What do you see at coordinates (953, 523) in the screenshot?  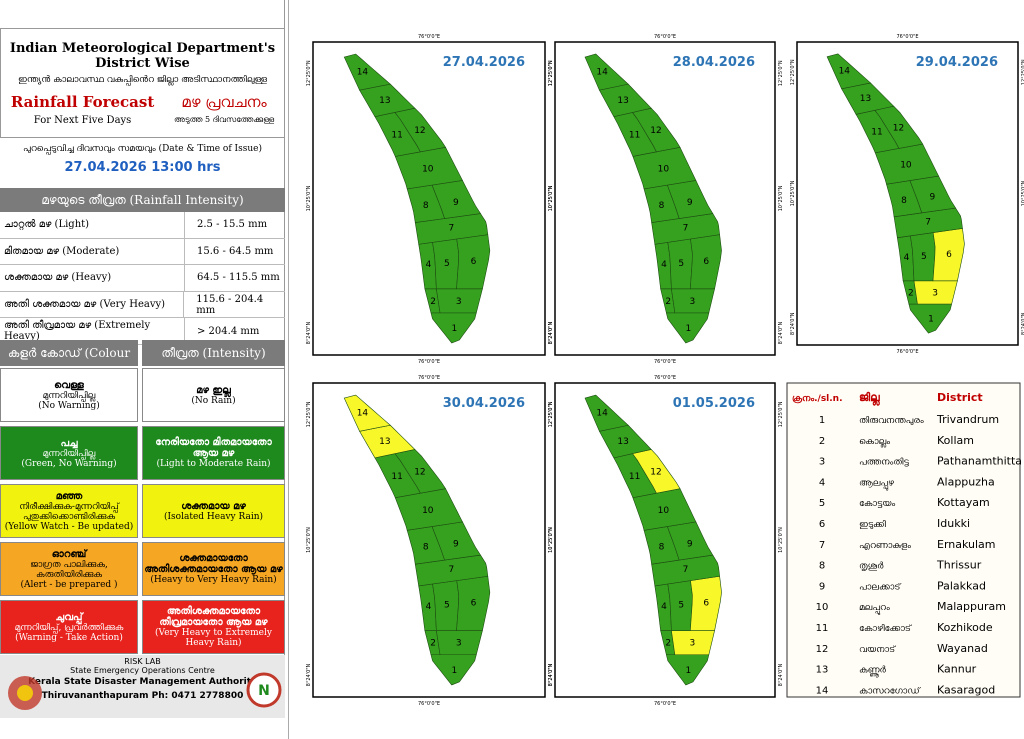 I see `district-name: Idukki` at bounding box center [953, 523].